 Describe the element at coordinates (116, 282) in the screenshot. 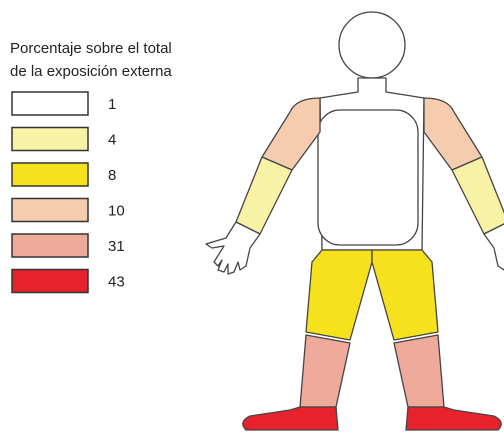

I see `legend-label: 43` at that location.